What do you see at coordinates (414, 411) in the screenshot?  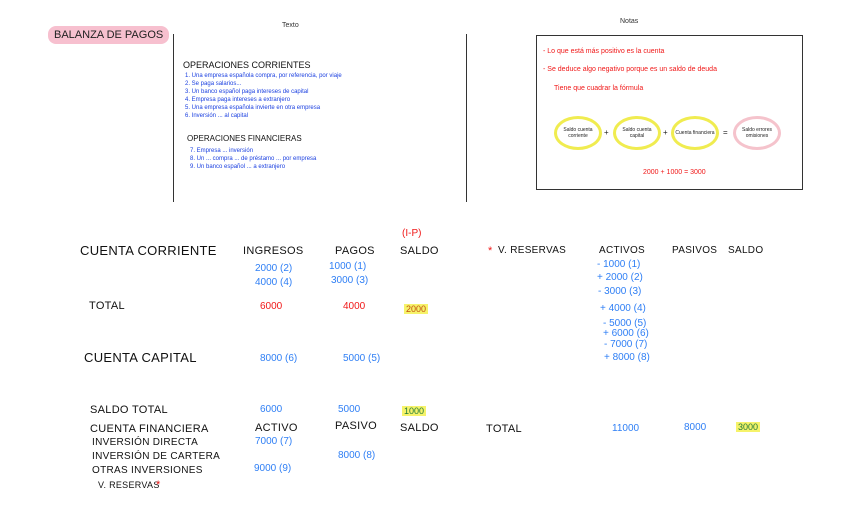 I see `saldo-total-saldo: 1000` at bounding box center [414, 411].